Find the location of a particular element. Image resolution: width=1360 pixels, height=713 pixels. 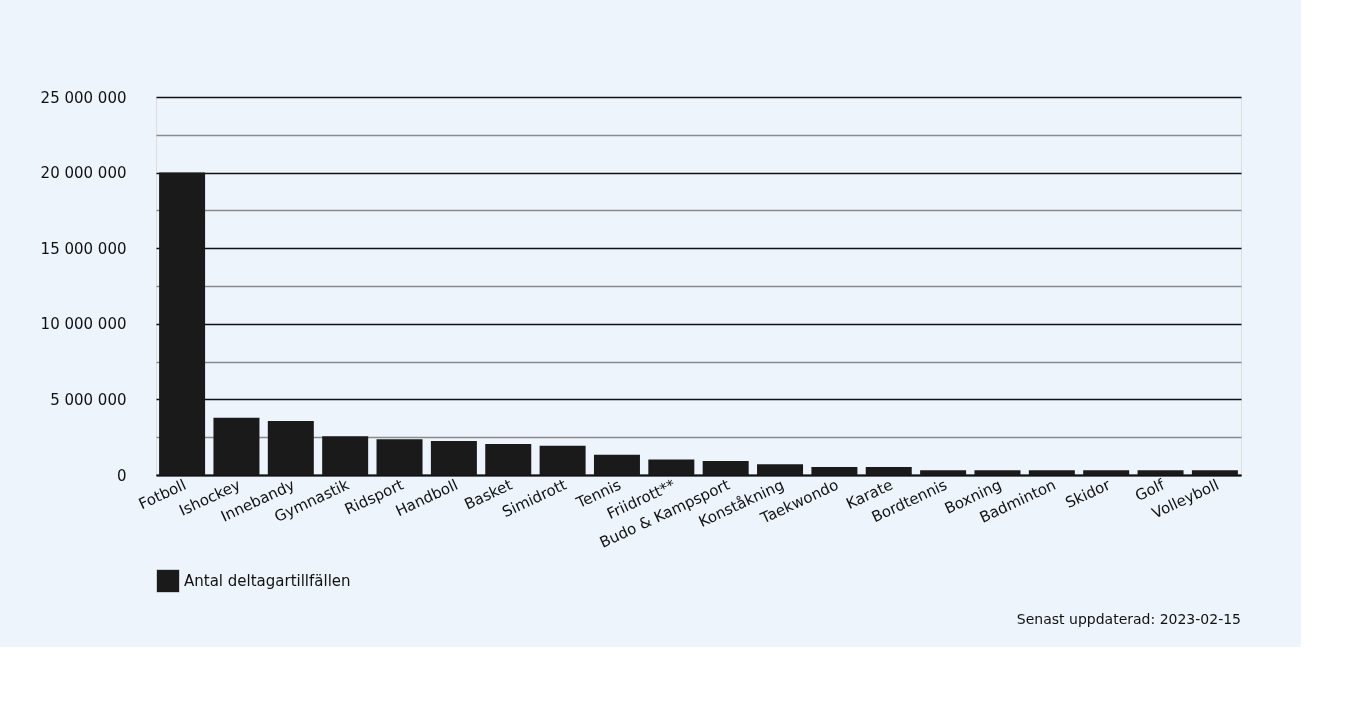

y-tick-label: 20 000 000 is located at coordinates (83, 173).